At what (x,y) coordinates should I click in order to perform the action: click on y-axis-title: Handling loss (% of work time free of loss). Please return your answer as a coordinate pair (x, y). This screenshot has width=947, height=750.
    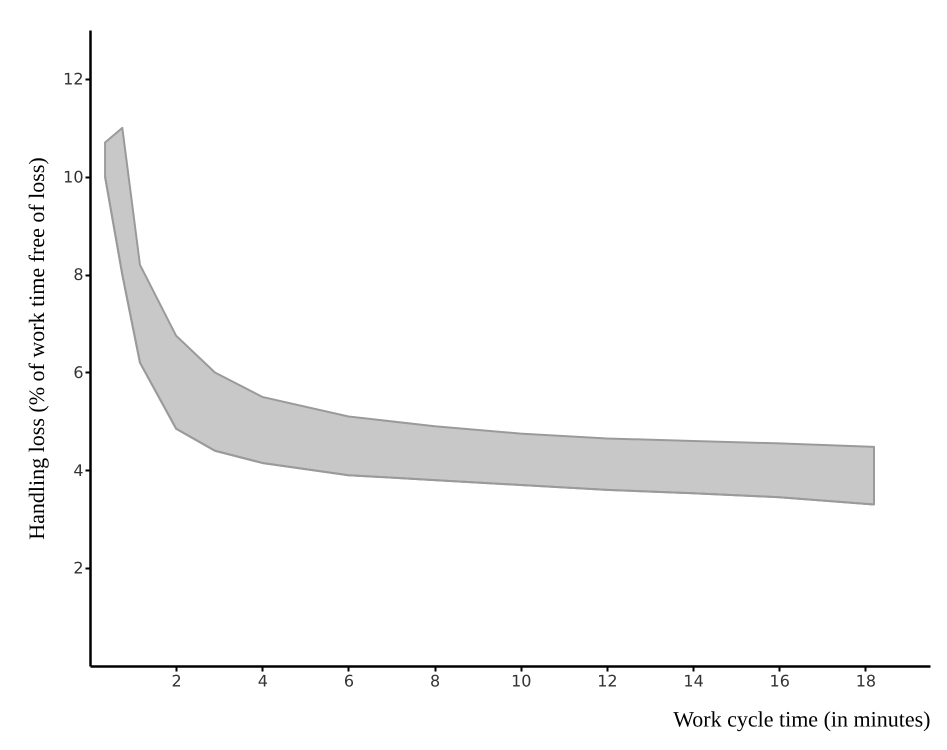
    Looking at the image, I should click on (37, 348).